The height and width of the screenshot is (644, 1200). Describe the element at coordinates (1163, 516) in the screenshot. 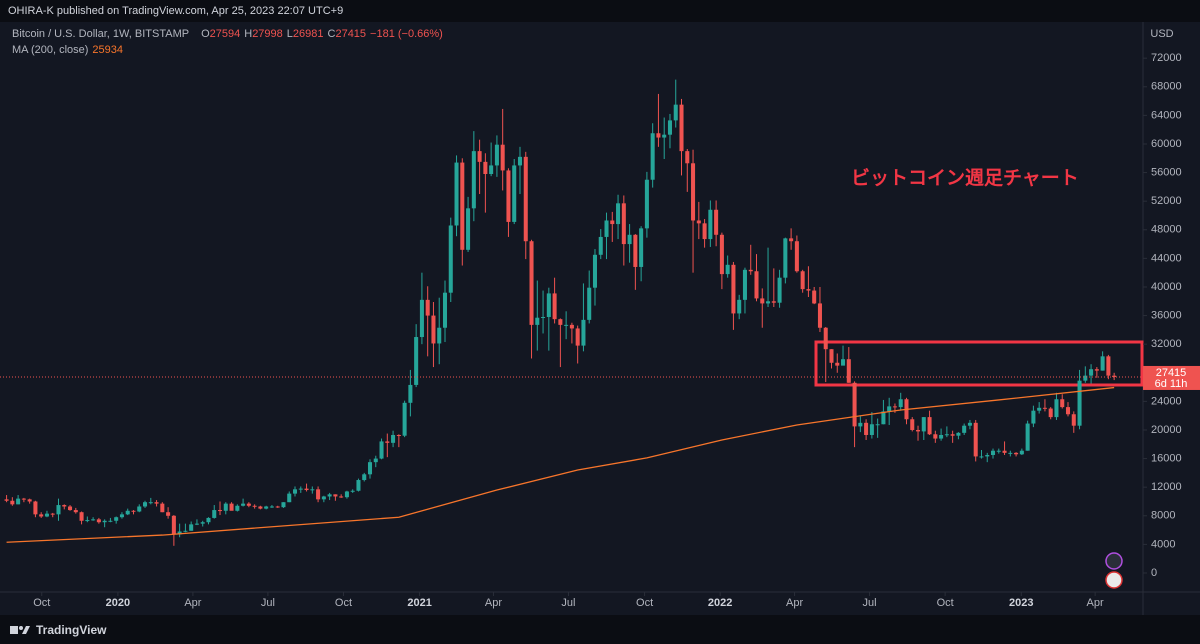

I see `y-tick-label: 8000` at that location.